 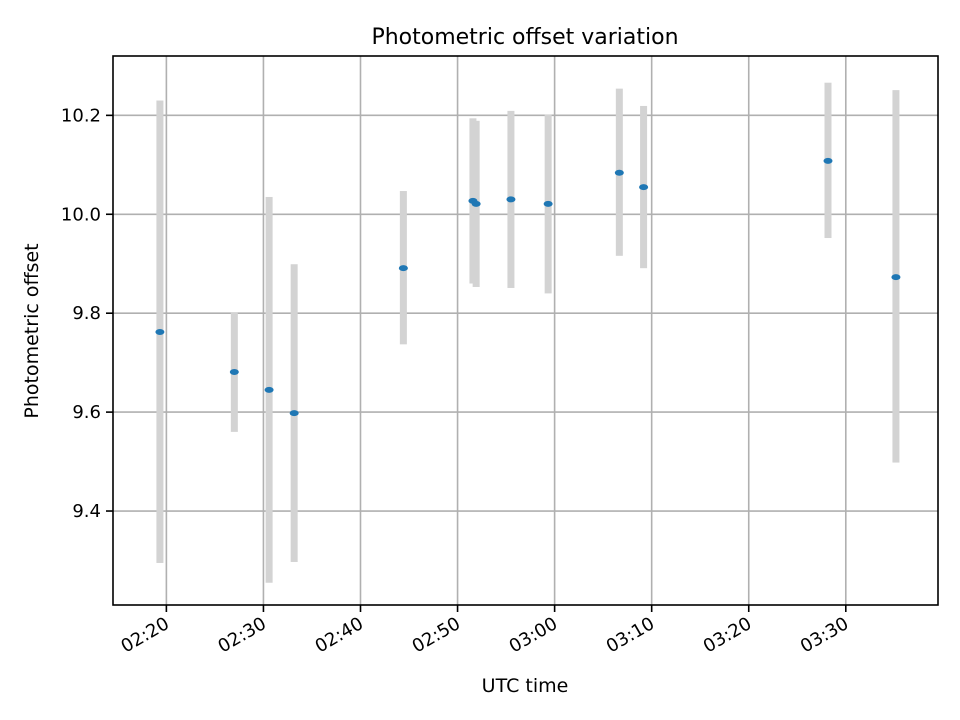 I want to click on x-tick-label: 03:20, so click(x=727, y=635).